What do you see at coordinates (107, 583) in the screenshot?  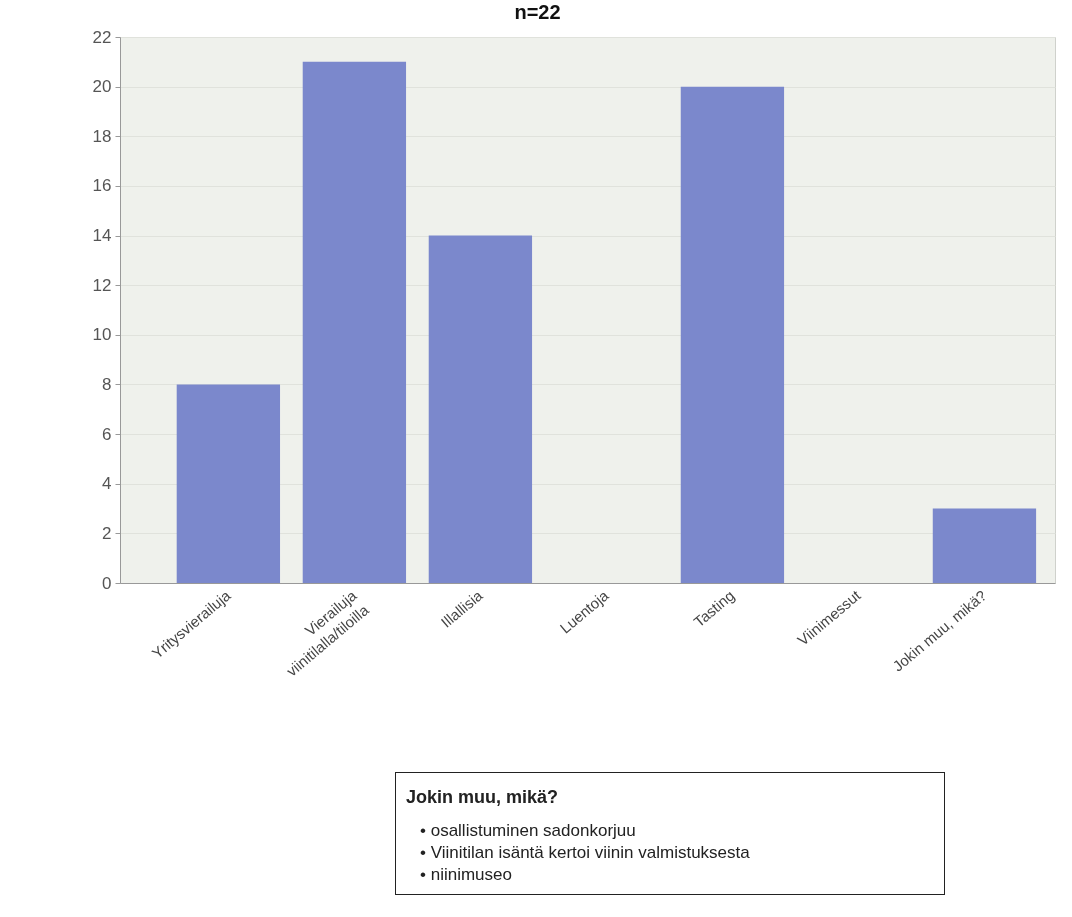 I see `y-tick-label: 0` at bounding box center [107, 583].